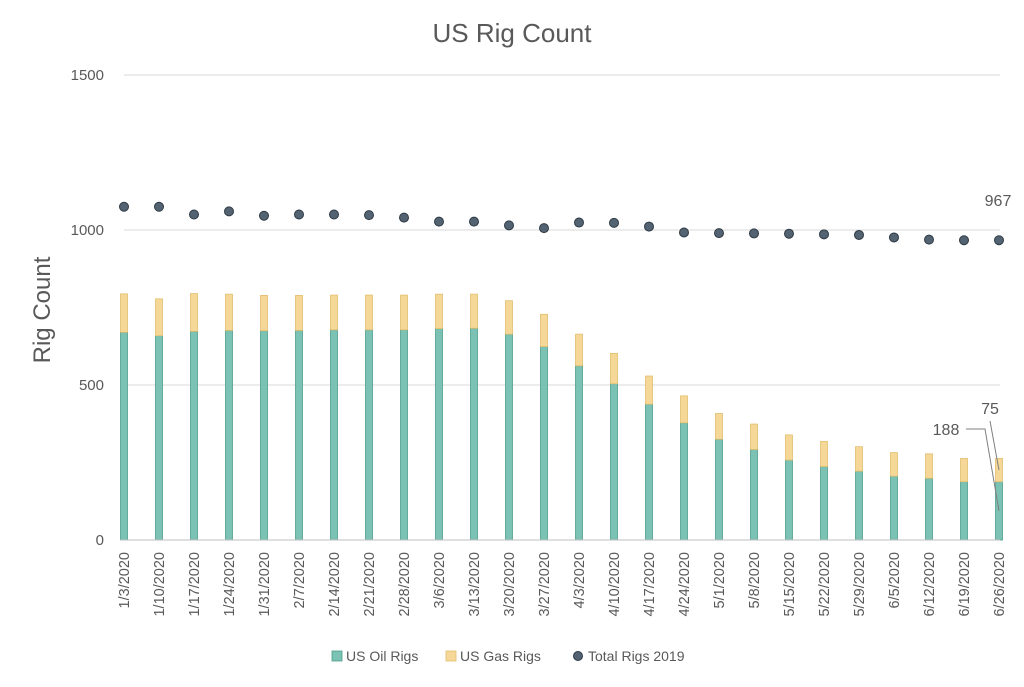 This screenshot has height=687, width=1024. What do you see at coordinates (335, 584) in the screenshot?
I see `x-tick-label: 2/14/2020` at bounding box center [335, 584].